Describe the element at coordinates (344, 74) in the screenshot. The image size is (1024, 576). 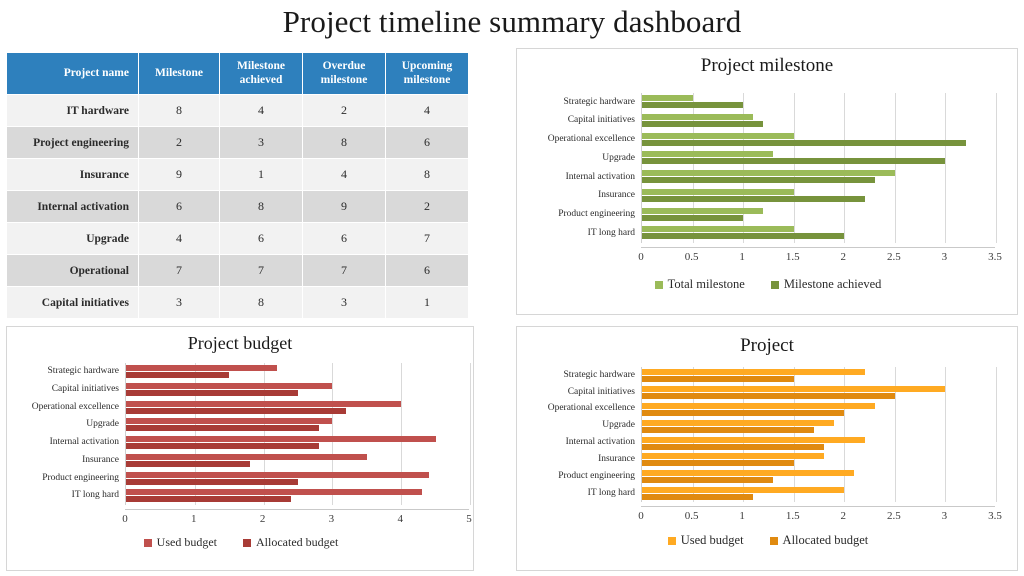
I see `column-header-overdue-milestone: Overdue milestone` at that location.